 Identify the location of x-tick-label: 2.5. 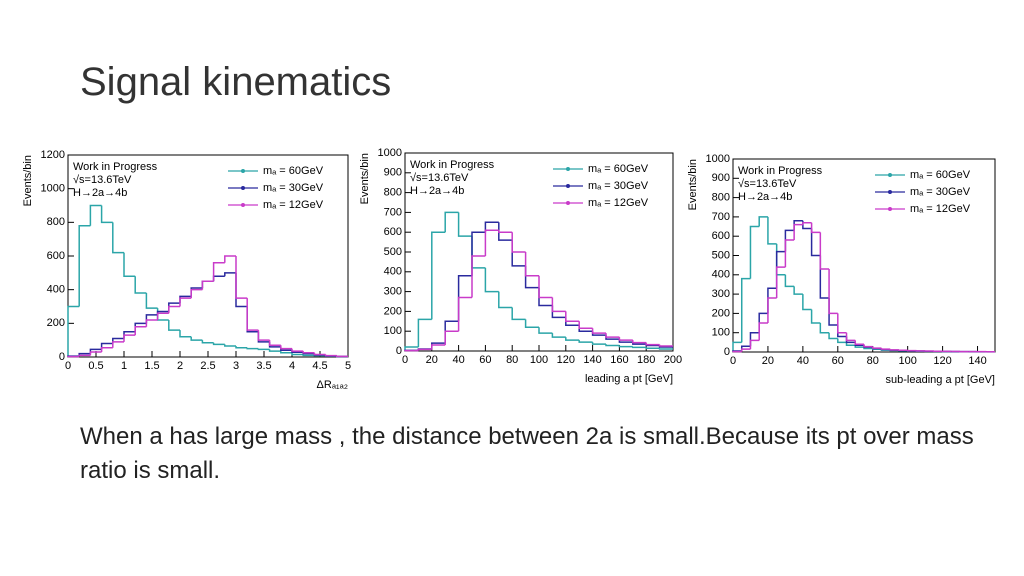
(207, 366).